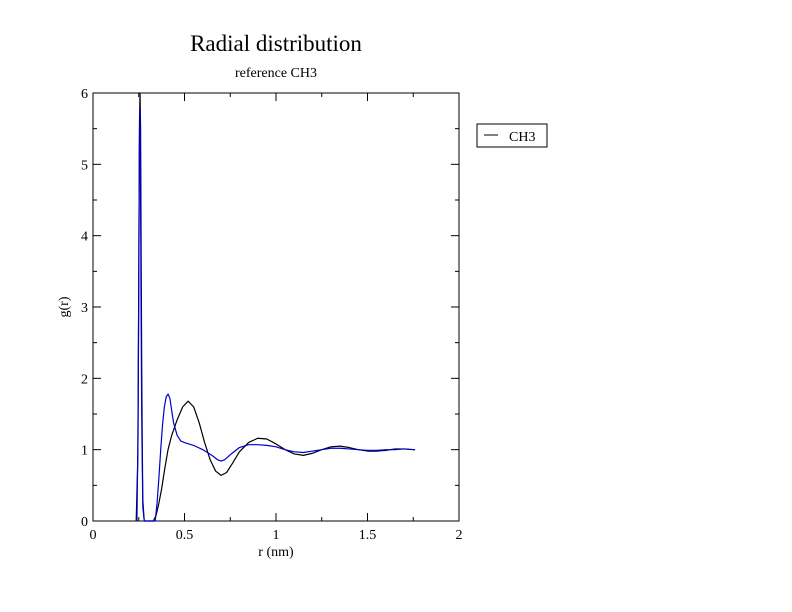 Image resolution: width=792 pixels, height=612 pixels. Describe the element at coordinates (84, 237) in the screenshot. I see `y-tick-label: 4` at that location.